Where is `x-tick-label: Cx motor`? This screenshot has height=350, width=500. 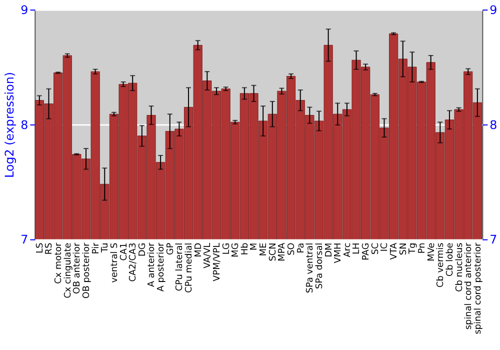 x-tick-label: Cx motor is located at coordinates (59, 263).